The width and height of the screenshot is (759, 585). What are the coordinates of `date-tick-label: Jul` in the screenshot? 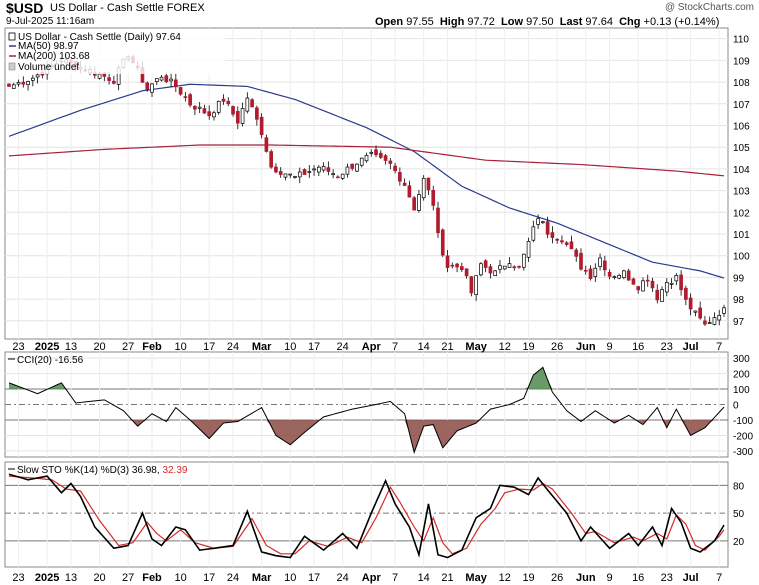 It's located at (691, 347).